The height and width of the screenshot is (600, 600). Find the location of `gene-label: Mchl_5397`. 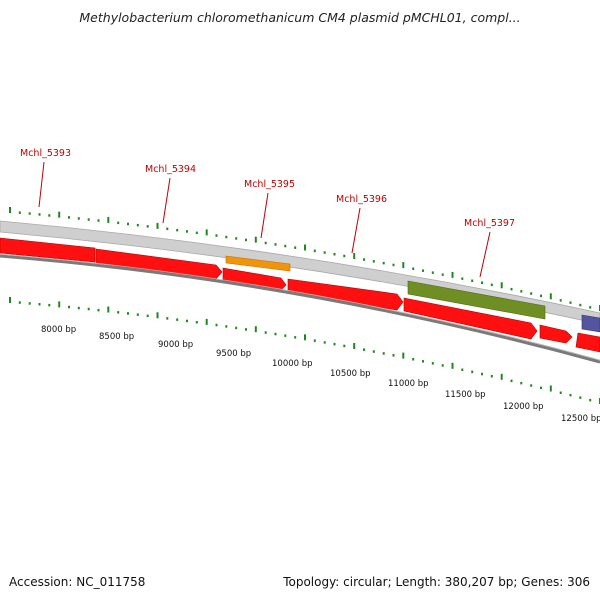

gene-label: Mchl_5397 is located at coordinates (489, 223).